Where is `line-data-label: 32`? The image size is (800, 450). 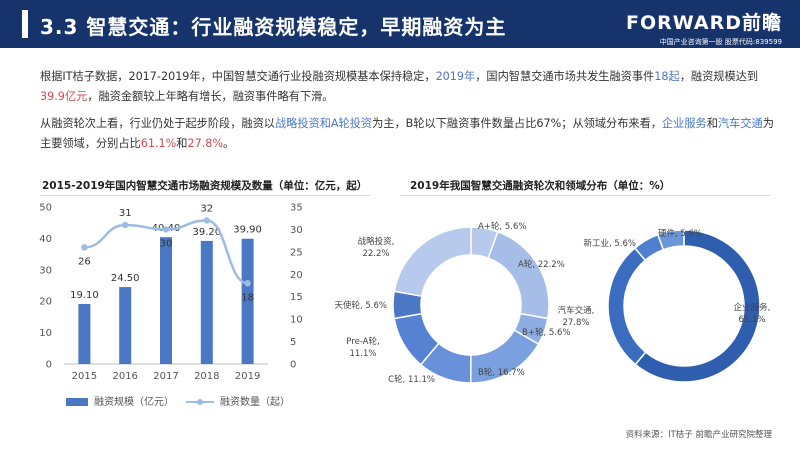
line-data-label: 32 is located at coordinates (206, 208).